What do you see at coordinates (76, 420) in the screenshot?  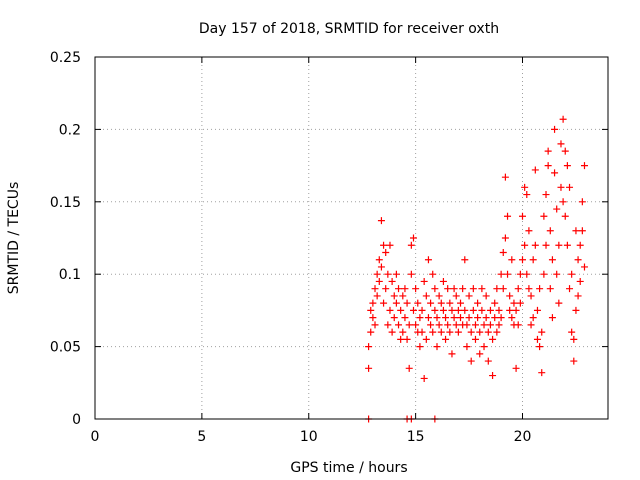 I see `y-tick-label: 0` at bounding box center [76, 420].